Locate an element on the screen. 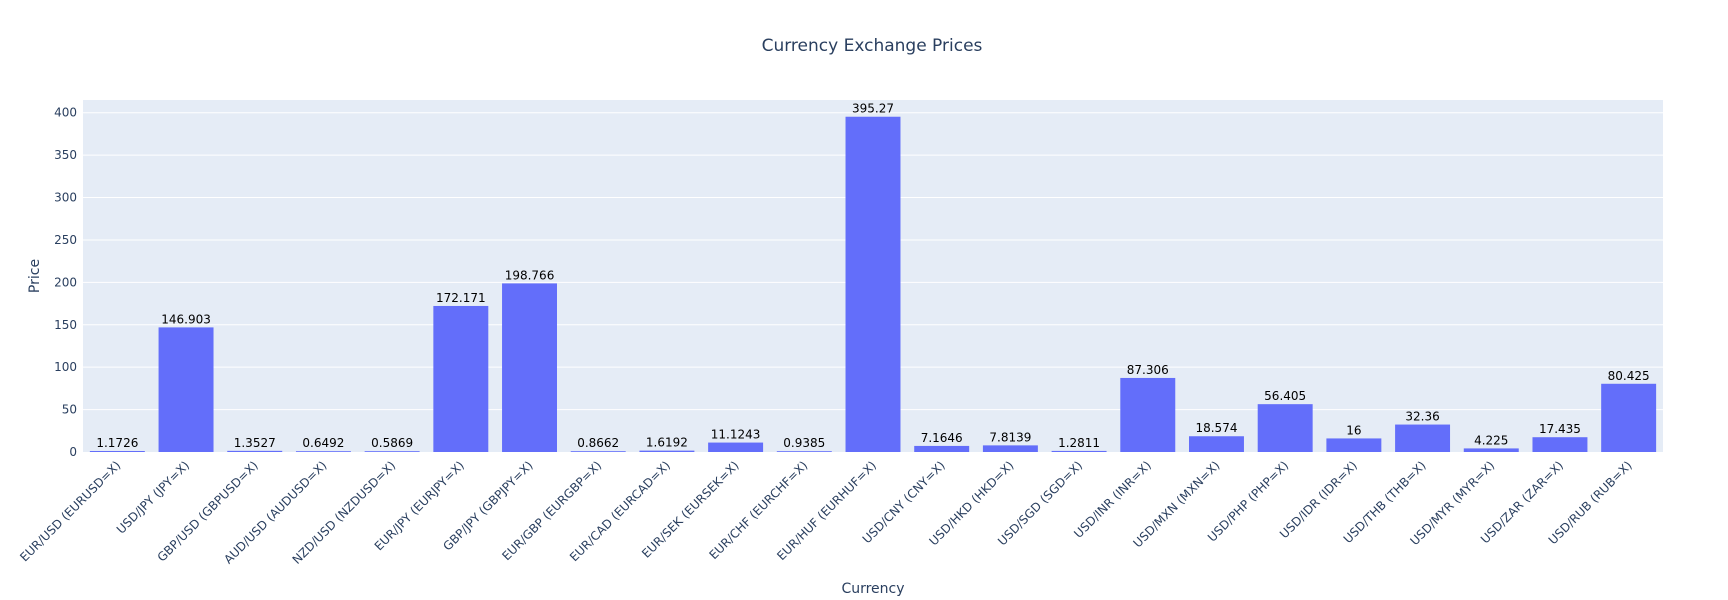  bar-value-label: 4.225 is located at coordinates (1491, 440).